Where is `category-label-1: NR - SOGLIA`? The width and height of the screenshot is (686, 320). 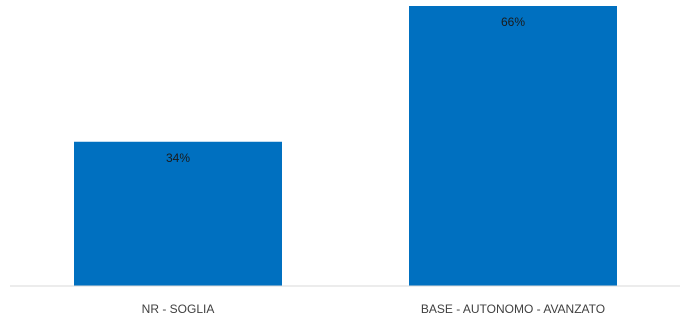
category-label-1: NR - SOGLIA is located at coordinates (178, 309).